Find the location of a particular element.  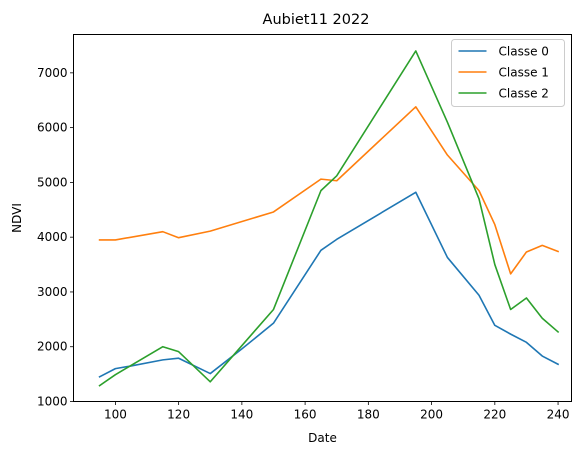

y-tick-label: 6000 is located at coordinates (52, 128).